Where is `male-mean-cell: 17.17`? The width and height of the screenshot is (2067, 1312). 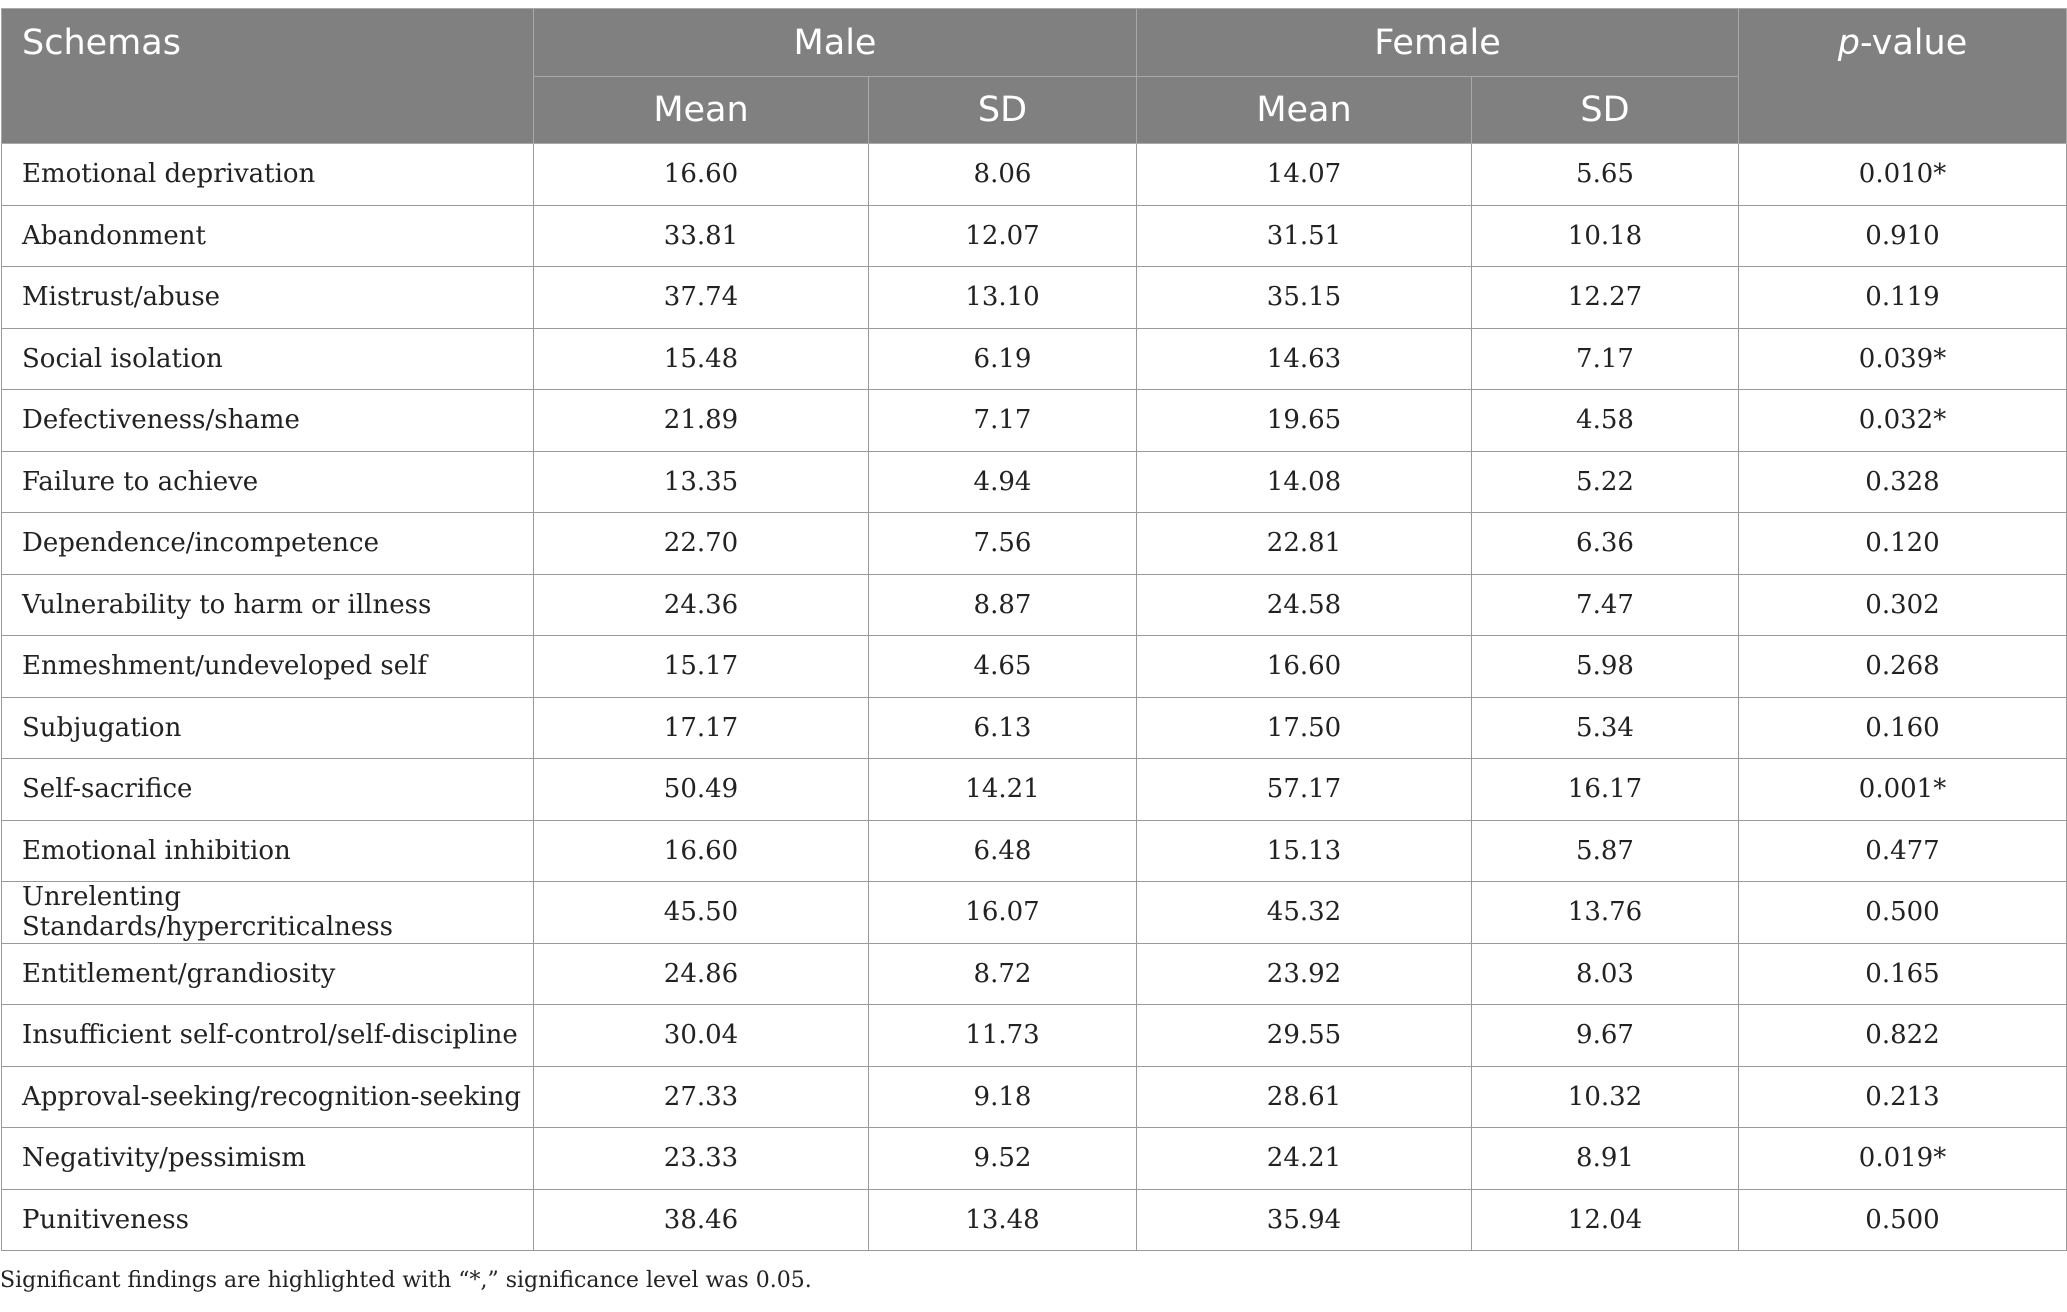 male-mean-cell: 17.17 is located at coordinates (701, 727).